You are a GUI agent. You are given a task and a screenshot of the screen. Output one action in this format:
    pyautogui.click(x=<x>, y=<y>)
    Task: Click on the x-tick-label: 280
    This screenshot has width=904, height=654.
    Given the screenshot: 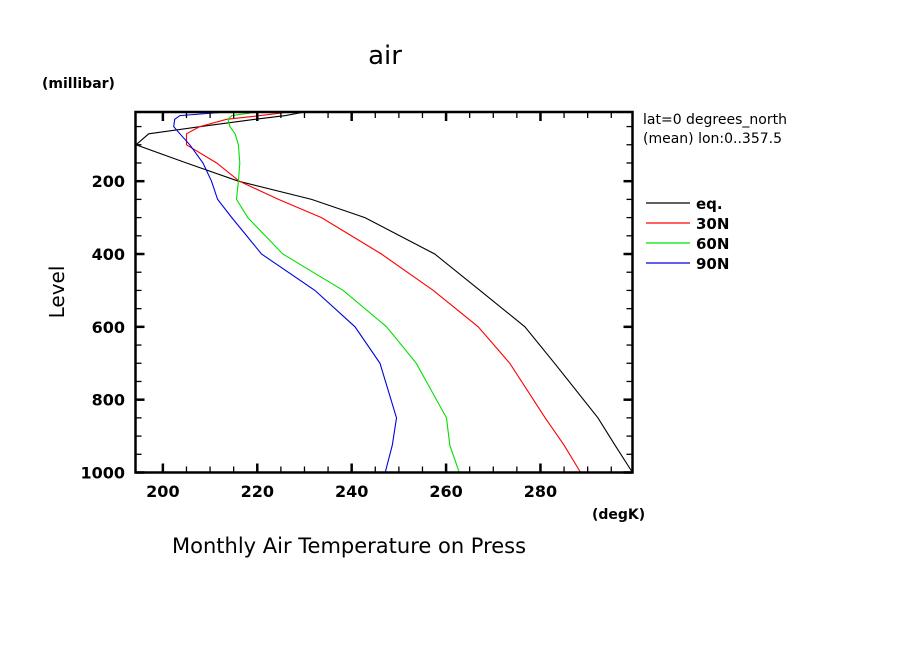 What is the action you would take?
    pyautogui.click(x=540, y=491)
    